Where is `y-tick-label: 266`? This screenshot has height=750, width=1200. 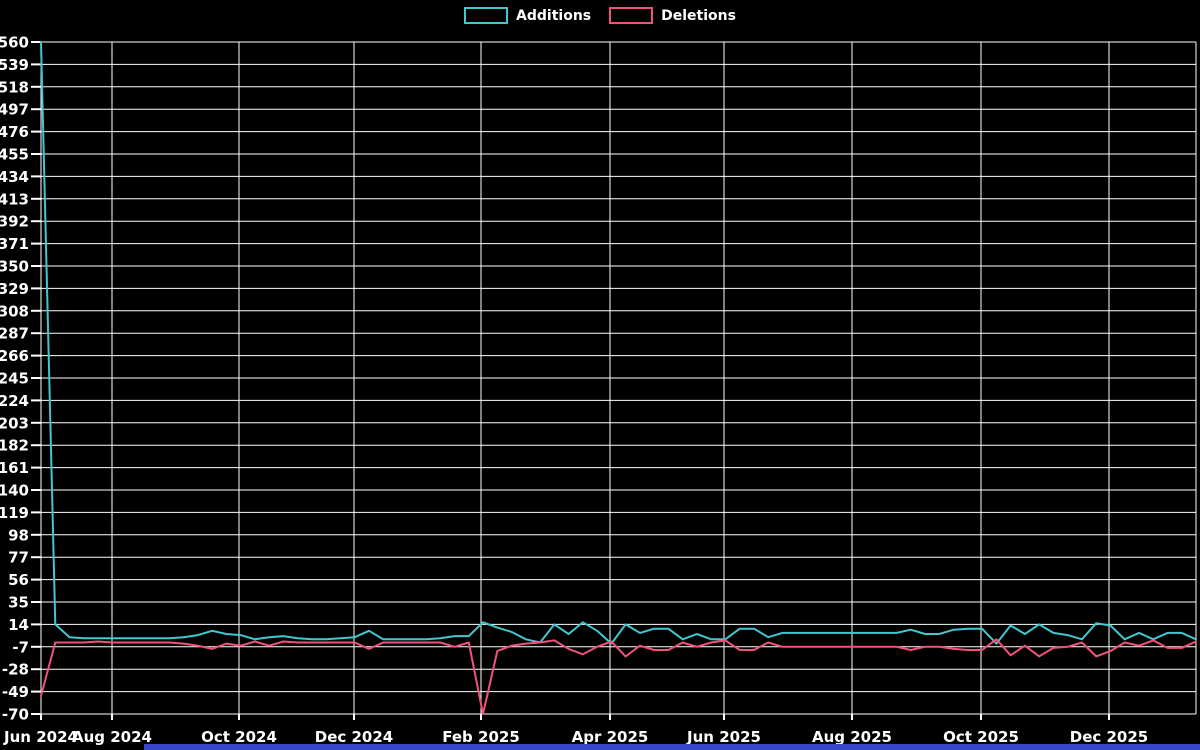
y-tick-label: 266 is located at coordinates (14, 356).